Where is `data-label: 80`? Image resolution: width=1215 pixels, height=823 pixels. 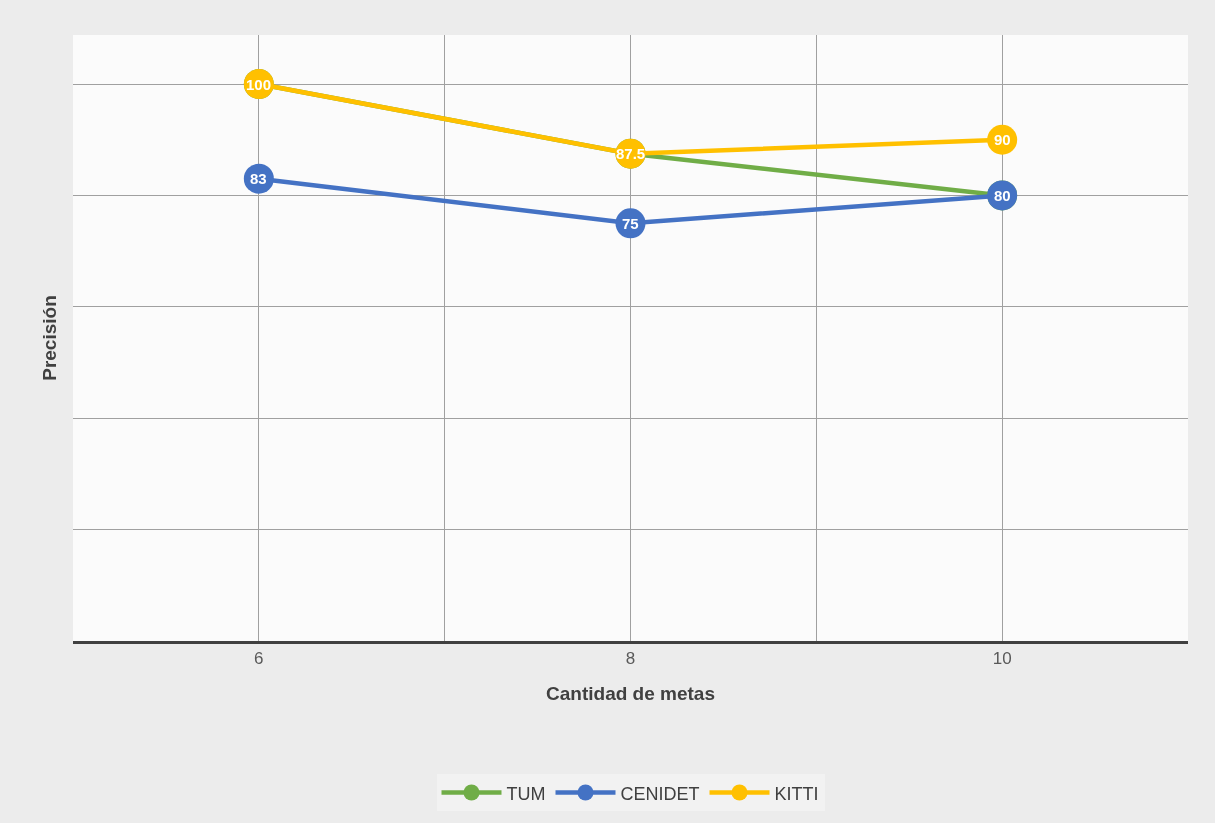
data-label: 80 is located at coordinates (1002, 195).